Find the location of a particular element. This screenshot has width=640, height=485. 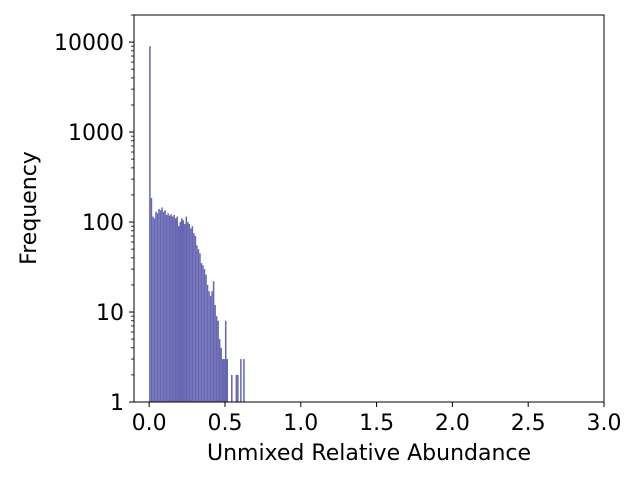

y-tick-label: 10000 is located at coordinates (89, 43).